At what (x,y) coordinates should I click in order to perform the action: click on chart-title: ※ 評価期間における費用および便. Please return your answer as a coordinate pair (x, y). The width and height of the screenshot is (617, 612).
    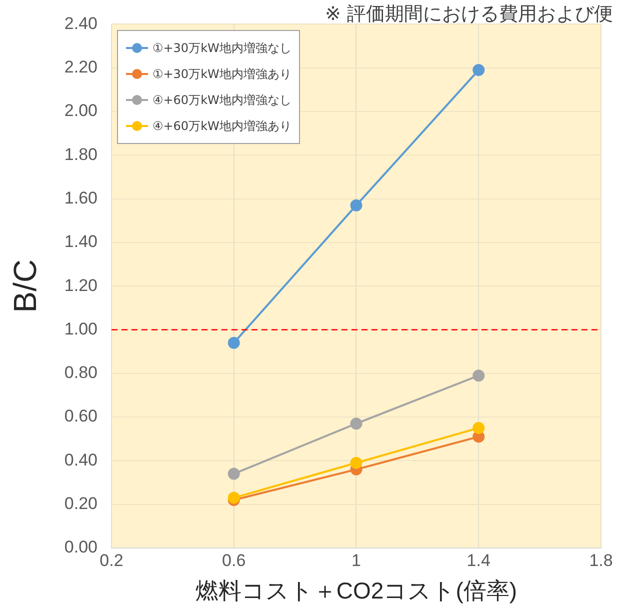
    Looking at the image, I should click on (469, 14).